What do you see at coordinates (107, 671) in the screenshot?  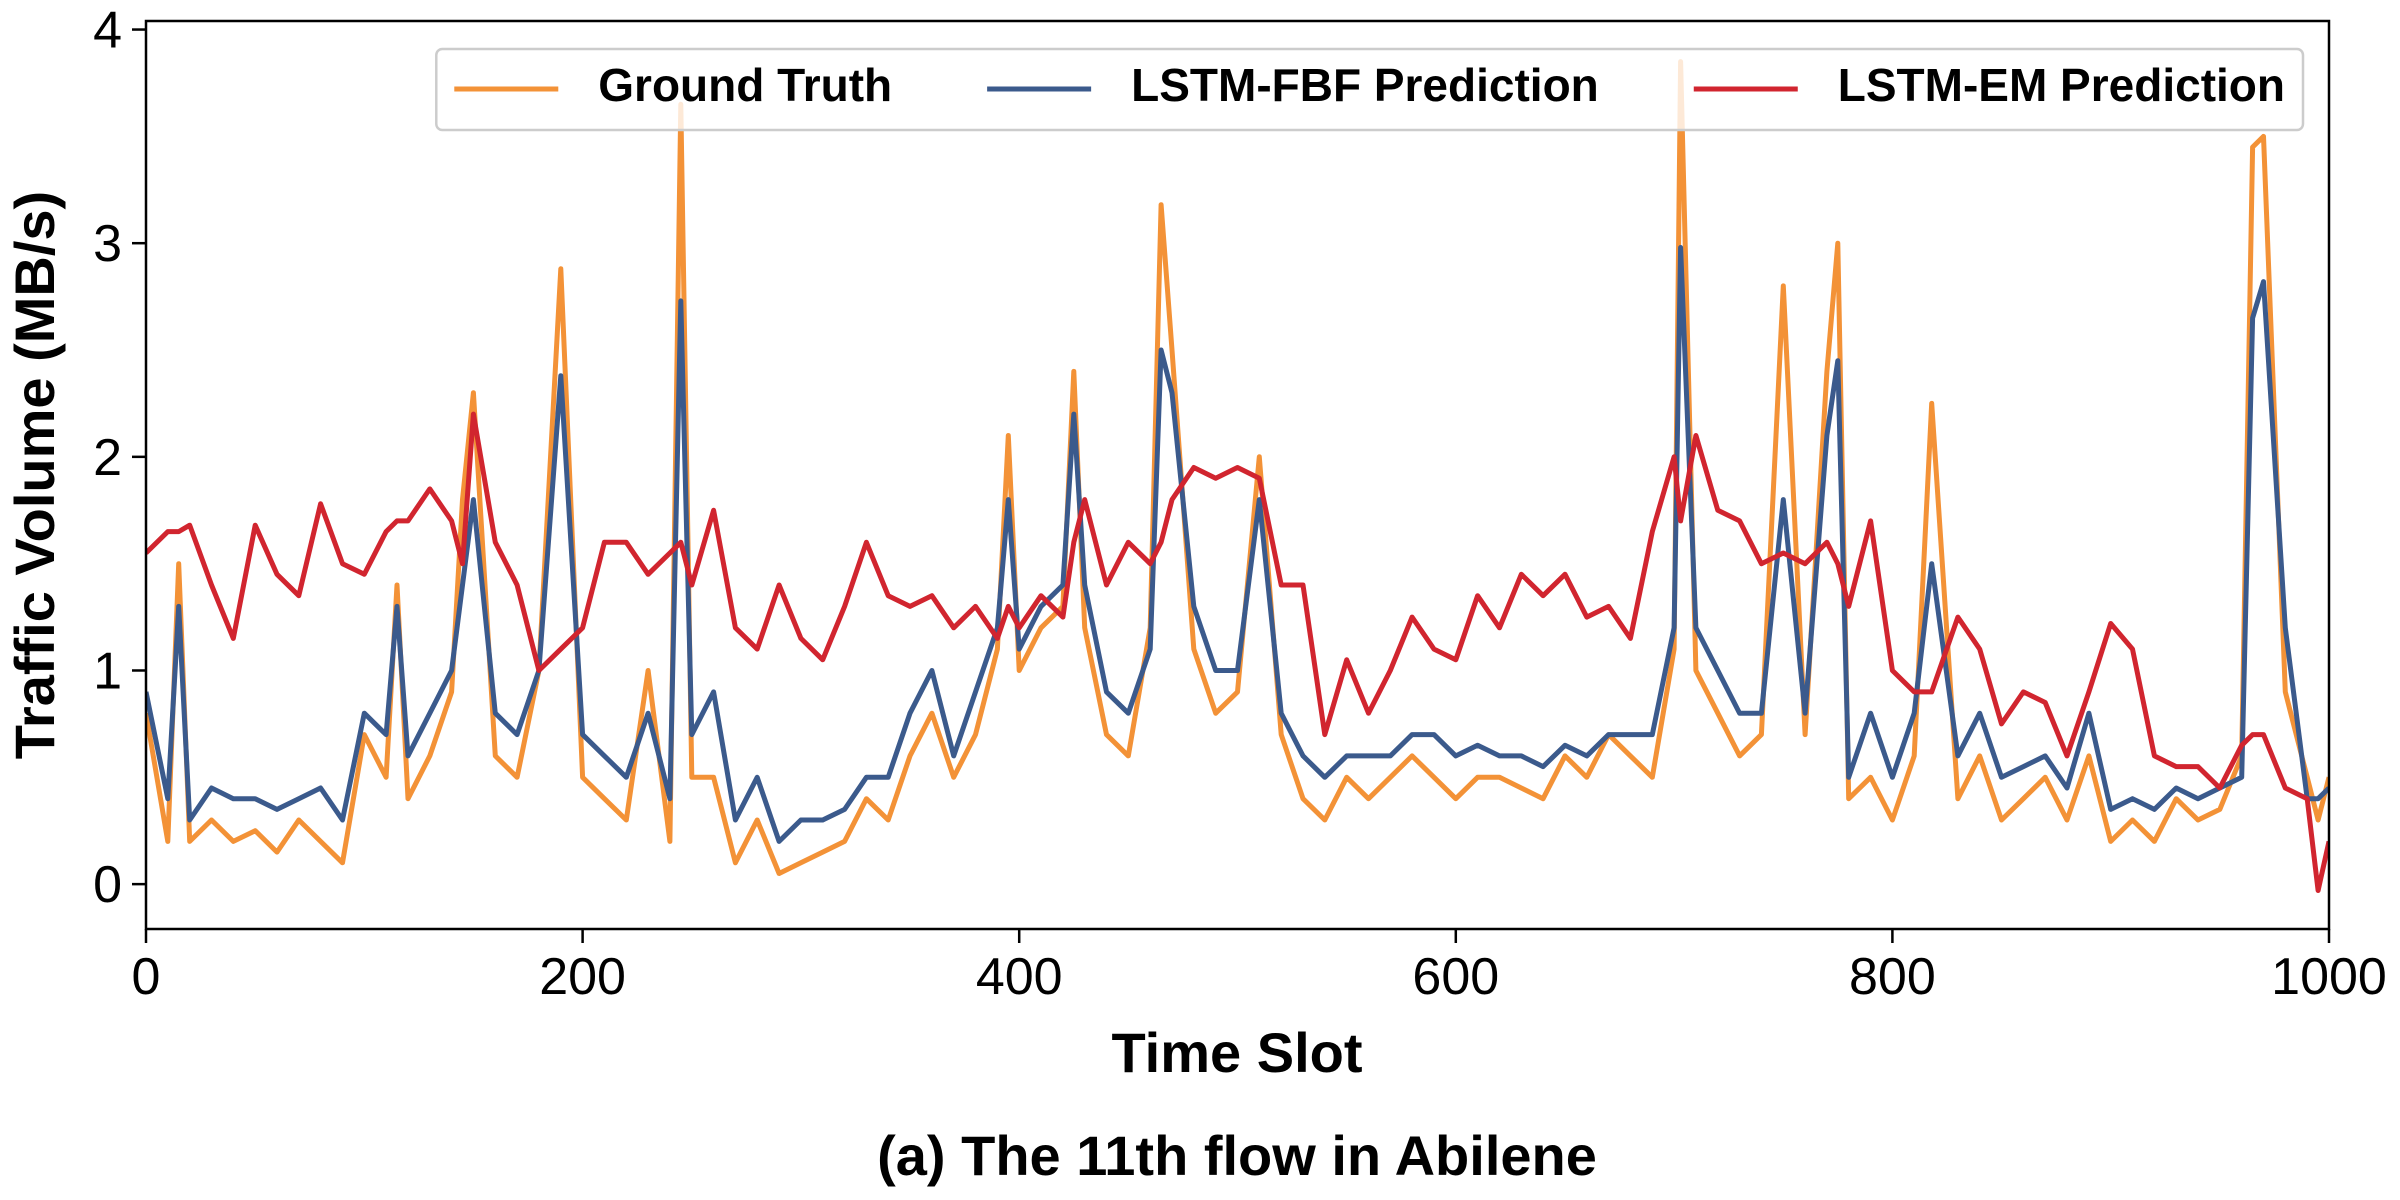 I see `y-tick-label: 1` at bounding box center [107, 671].